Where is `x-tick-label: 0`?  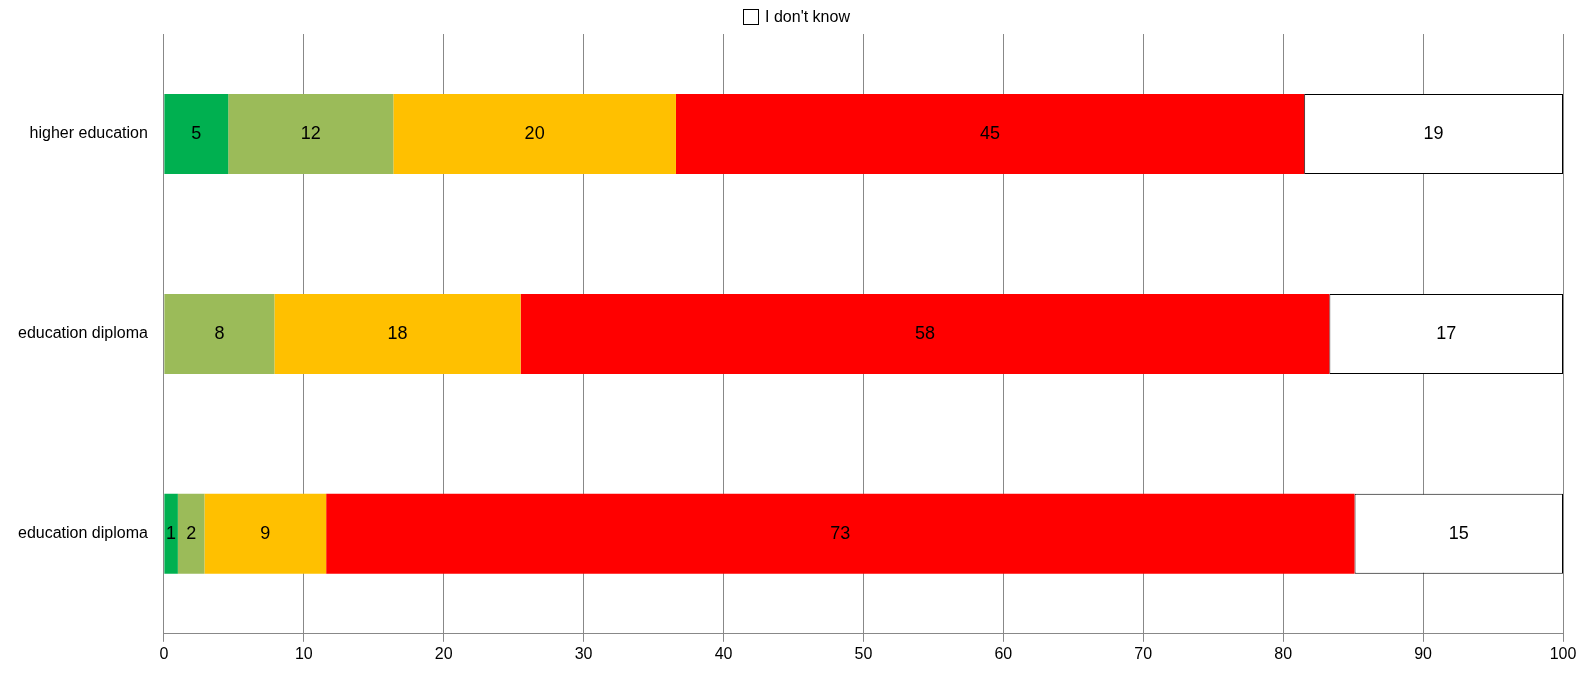
x-tick-label: 0 is located at coordinates (164, 653).